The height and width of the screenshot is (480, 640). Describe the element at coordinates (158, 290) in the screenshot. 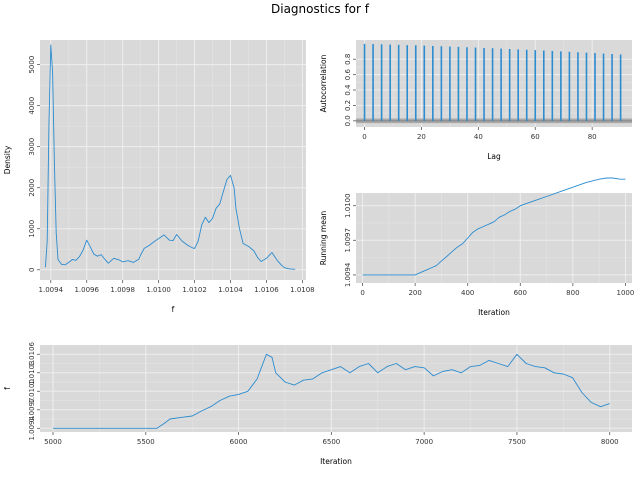

I see `density-x-tick-label: 1.0100` at that location.